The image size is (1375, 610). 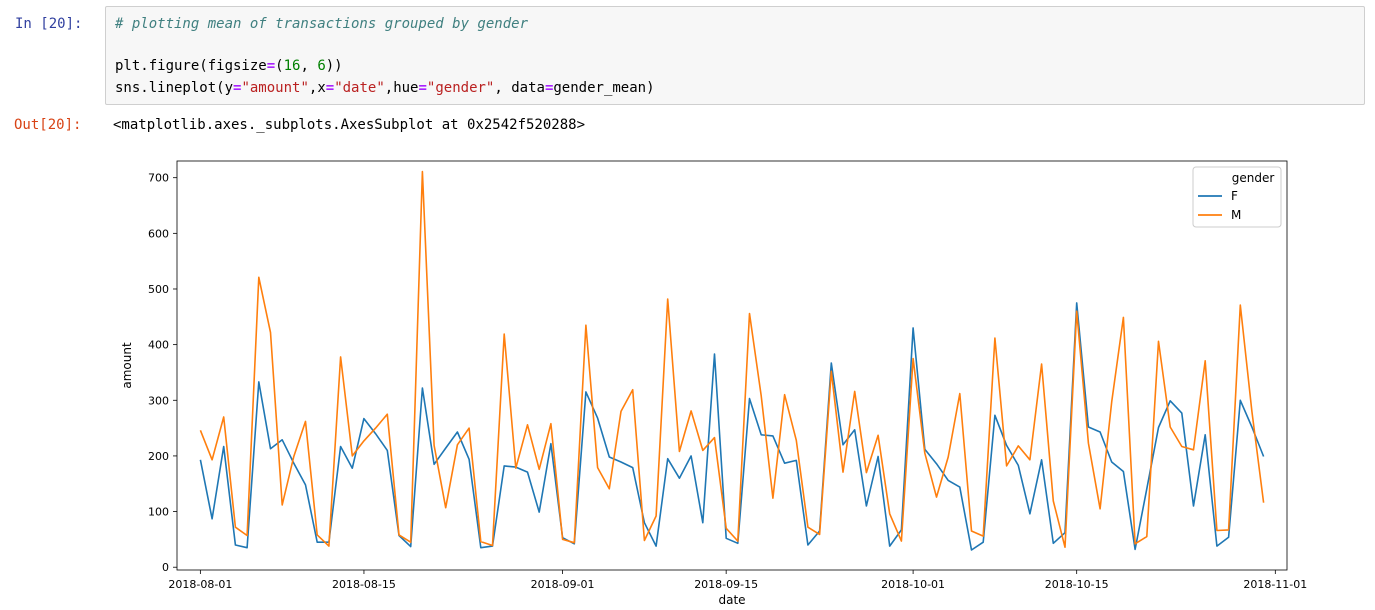 What do you see at coordinates (127, 365) in the screenshot?
I see `y-axis-label: amount` at bounding box center [127, 365].